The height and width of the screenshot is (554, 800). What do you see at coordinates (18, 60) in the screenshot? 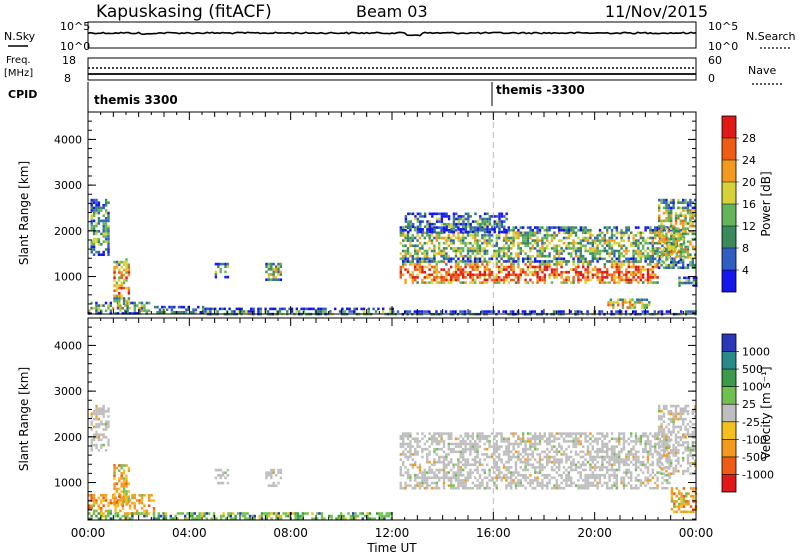
I see `freq-label: Freq.` at bounding box center [18, 60].